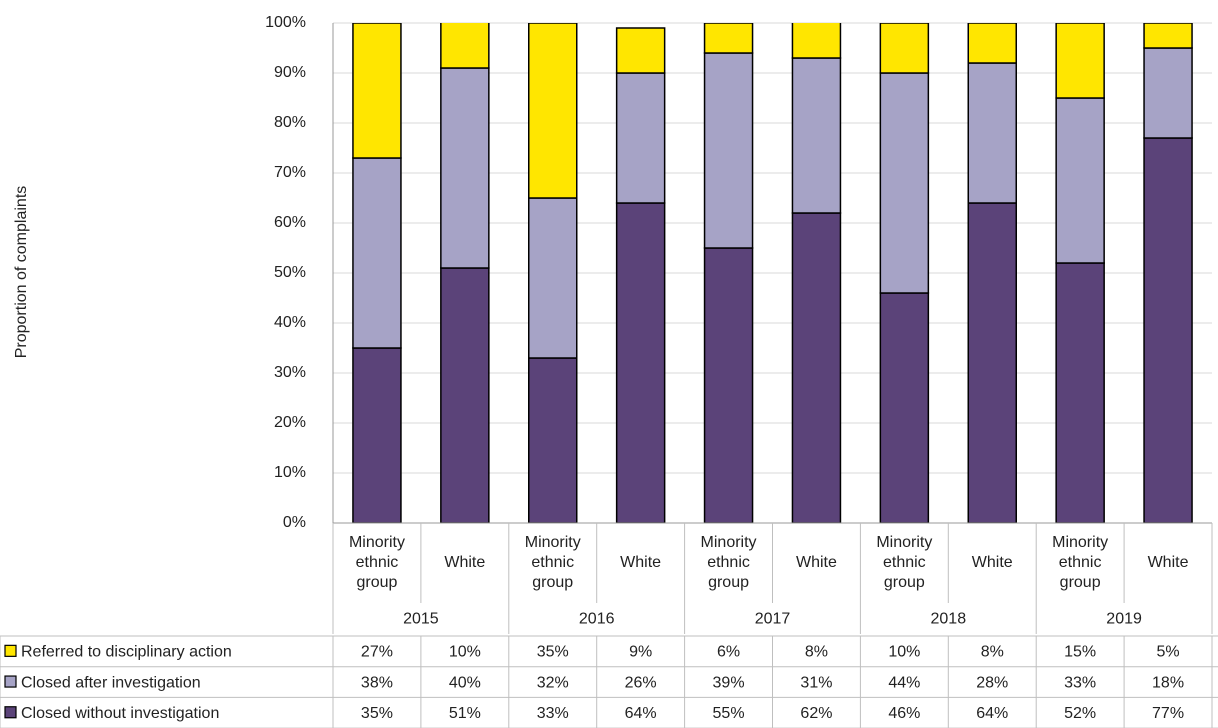  I want to click on table-value: 15%, so click(1080, 652).